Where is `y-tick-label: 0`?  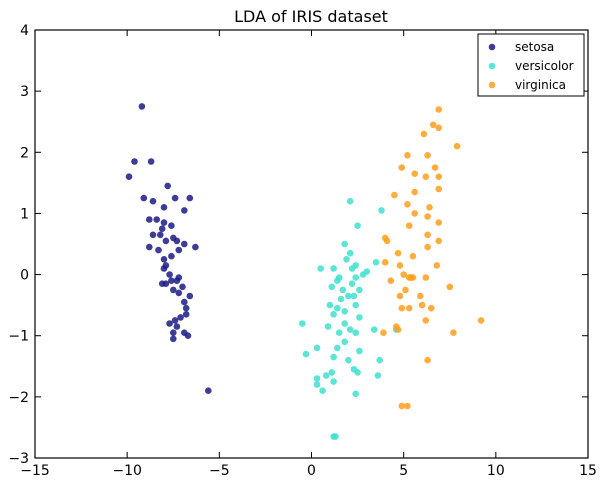 y-tick-label: 0 is located at coordinates (24, 276).